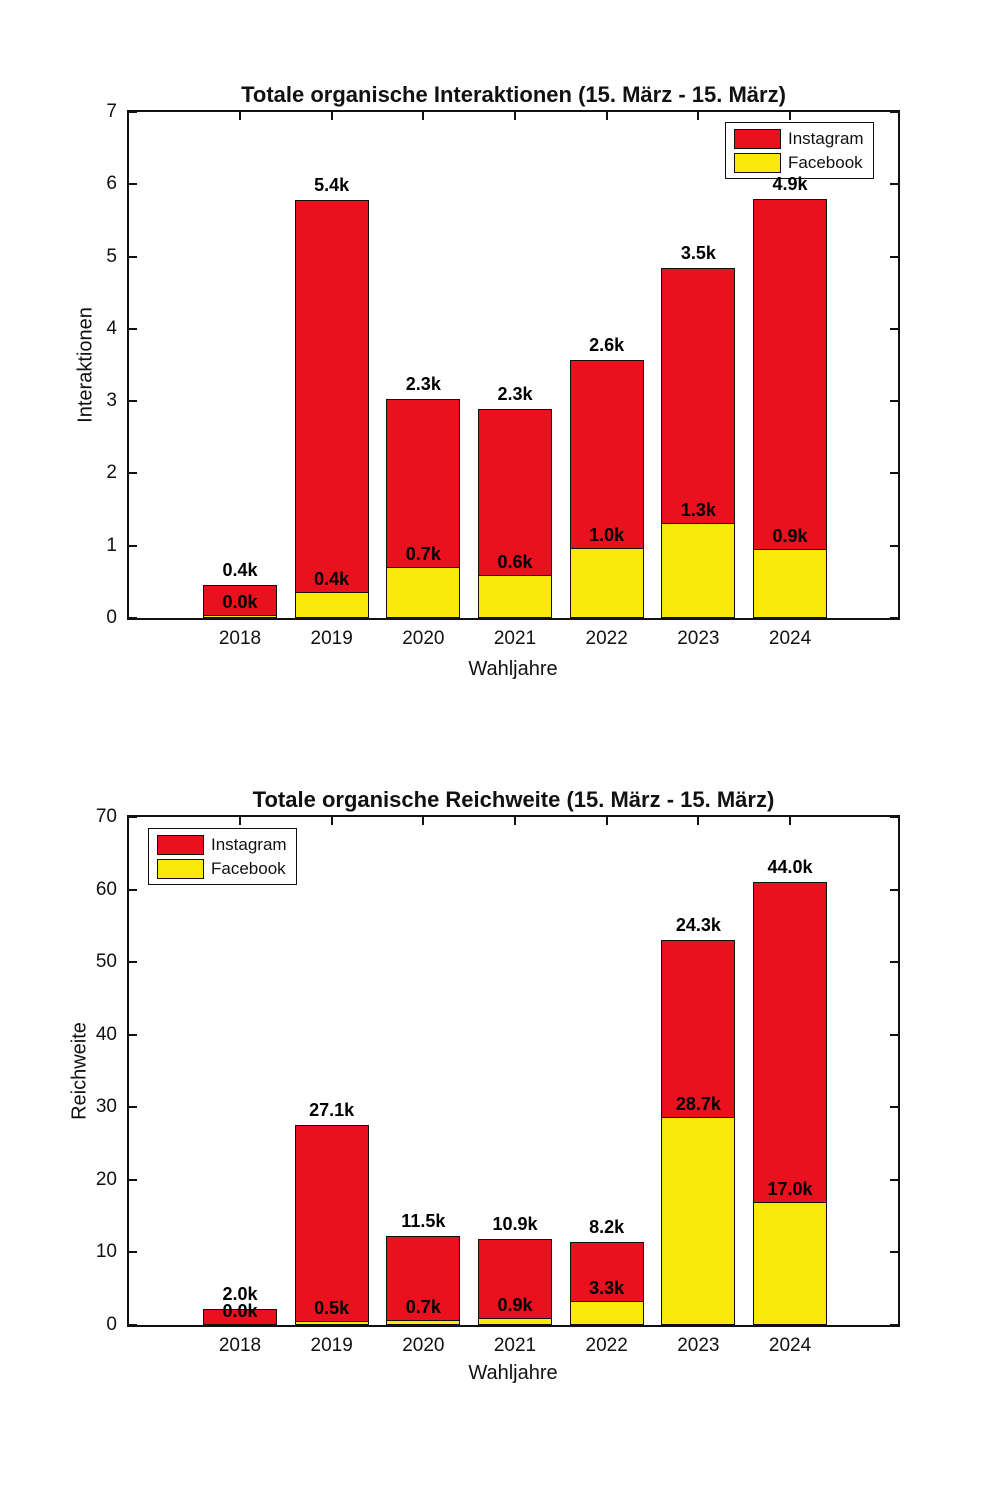 The width and height of the screenshot is (995, 1492). Describe the element at coordinates (515, 394) in the screenshot. I see `bar-value-label-instagram-2021: 2.3k` at that location.